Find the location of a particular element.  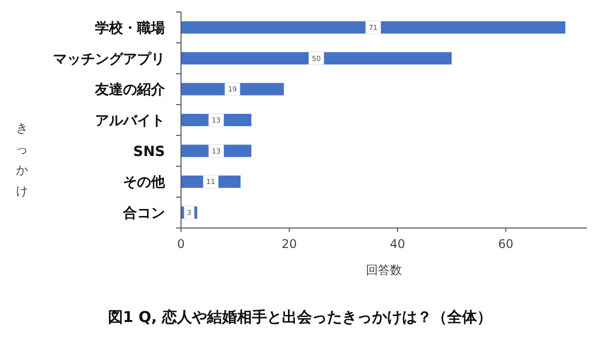

y-tick-label: その他 is located at coordinates (144, 182).